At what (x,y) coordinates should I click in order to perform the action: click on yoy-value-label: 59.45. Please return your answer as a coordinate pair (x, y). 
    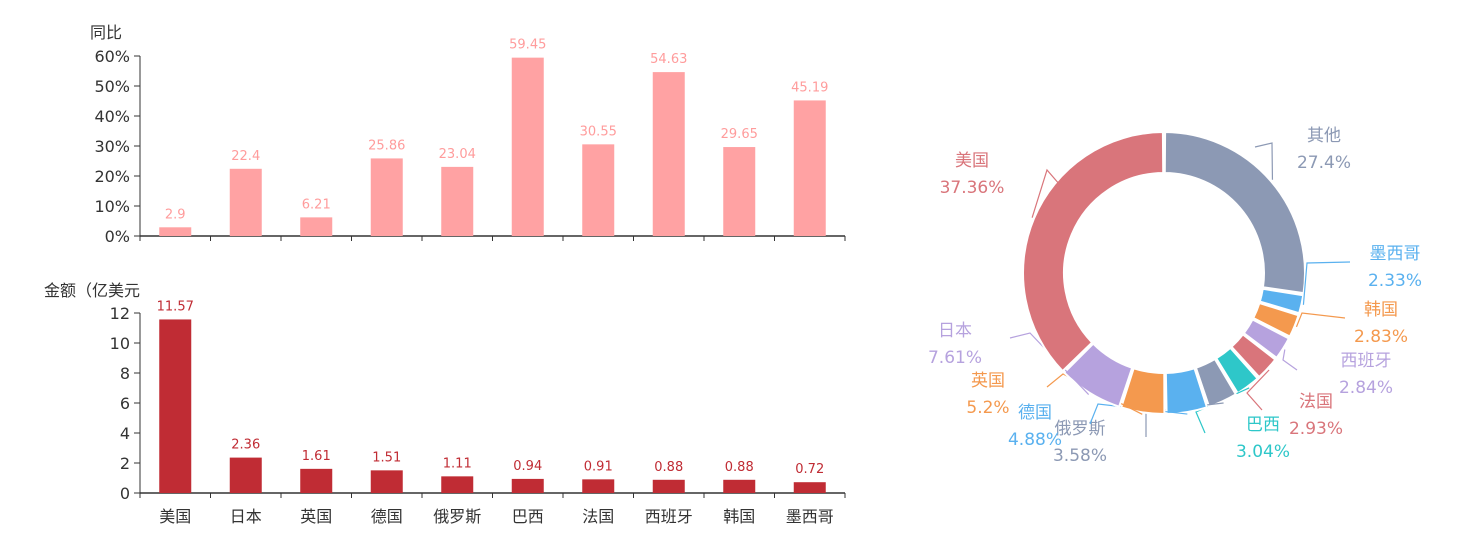
    Looking at the image, I should click on (527, 45).